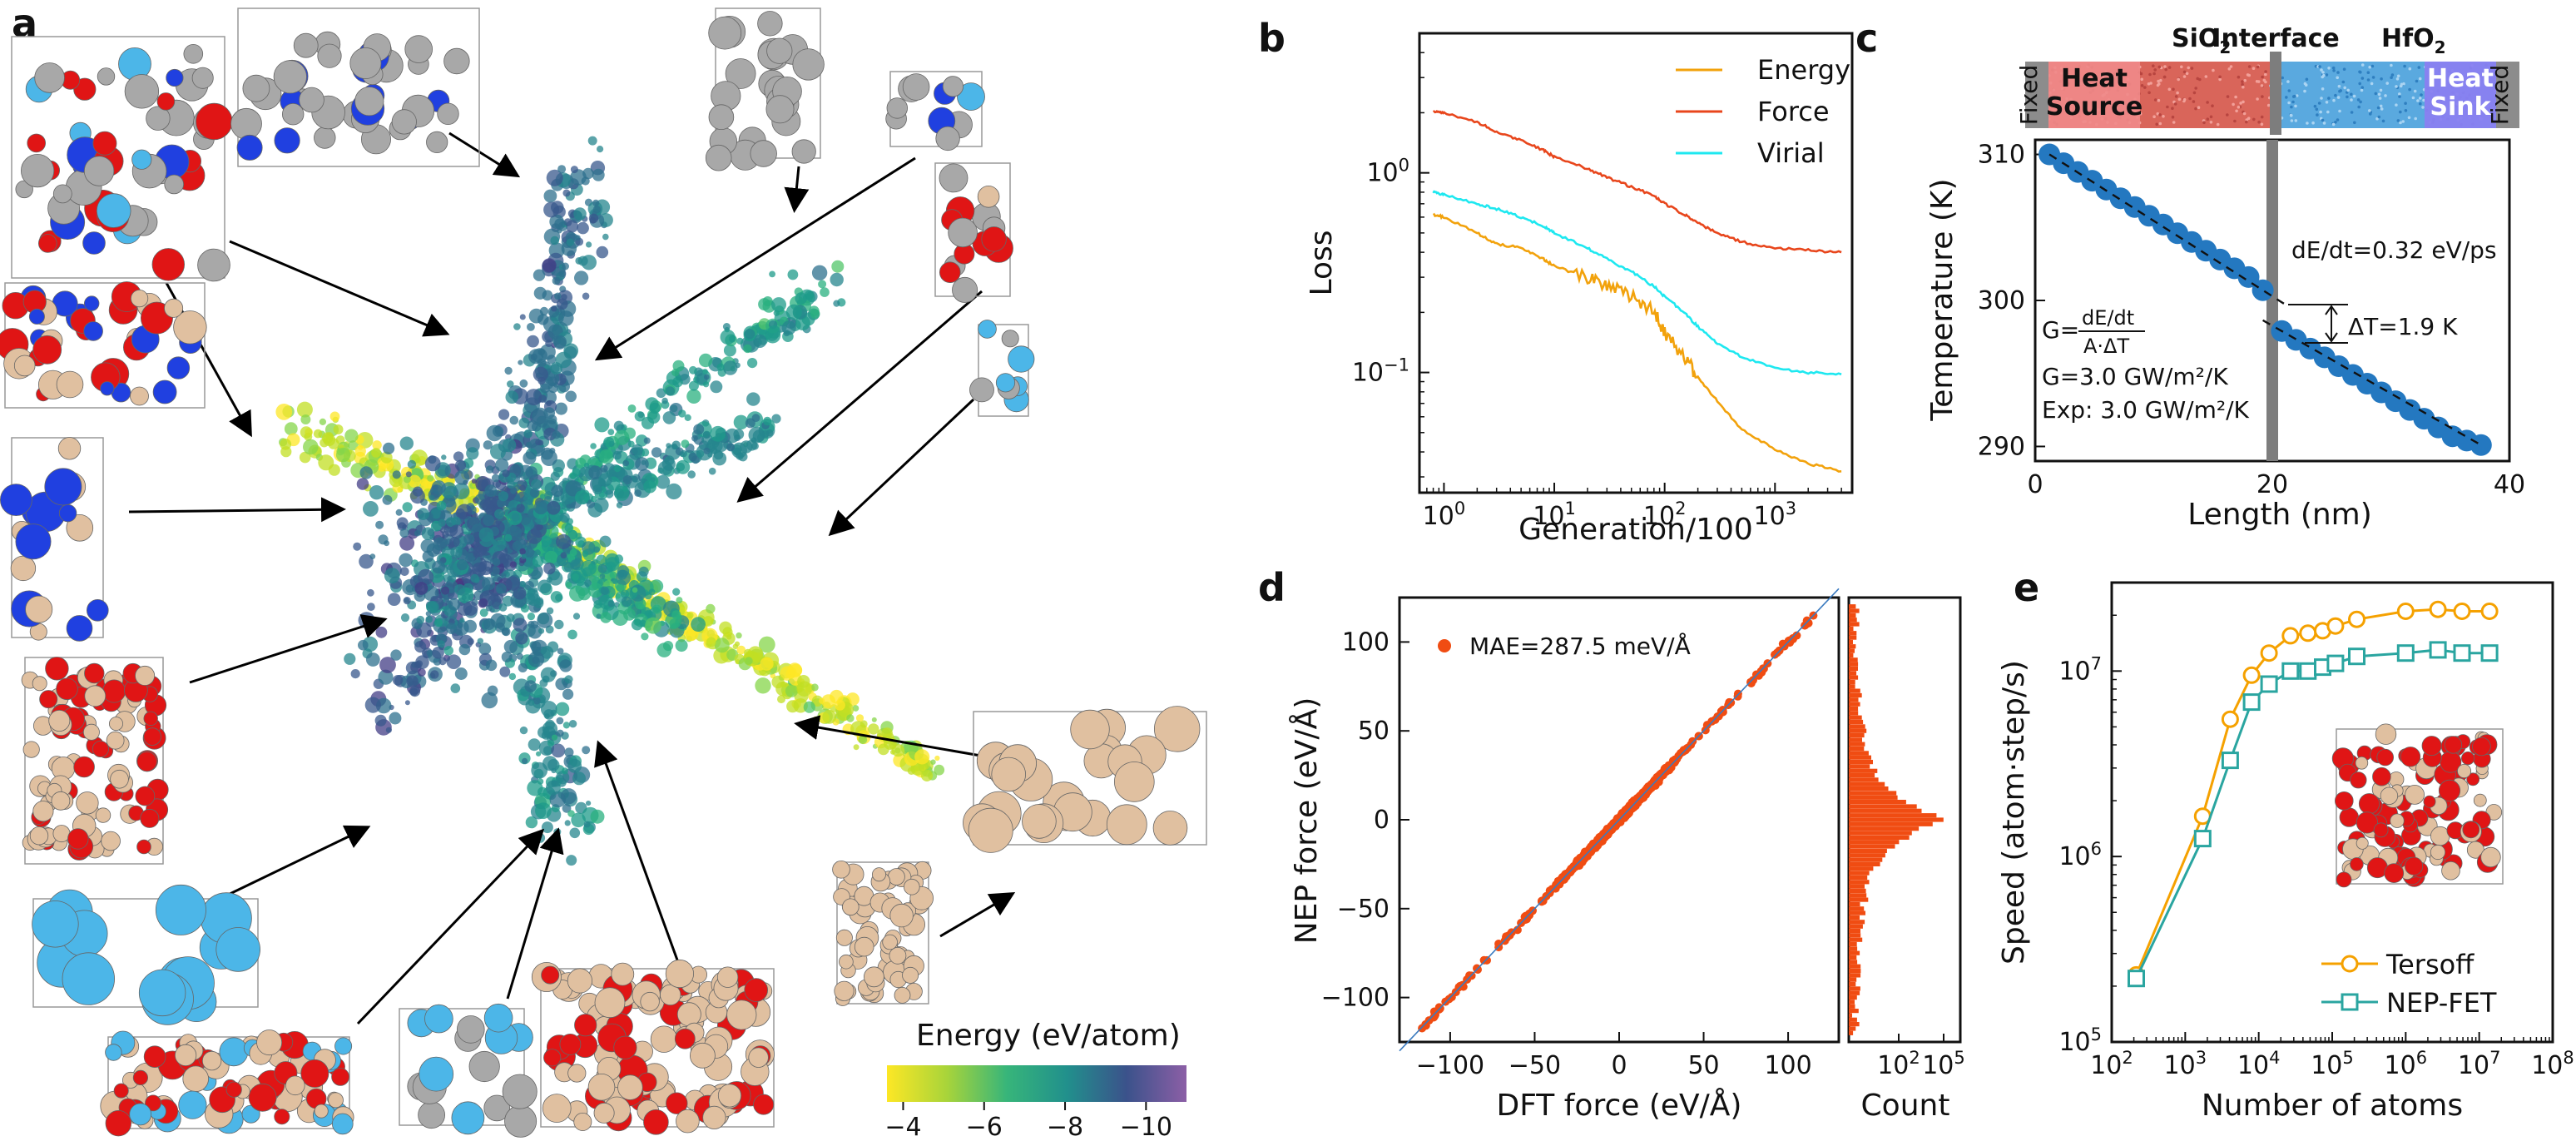 This screenshot has width=2576, height=1146. What do you see at coordinates (2372, 382) in the screenshot?
I see `right-linear-fit` at bounding box center [2372, 382].